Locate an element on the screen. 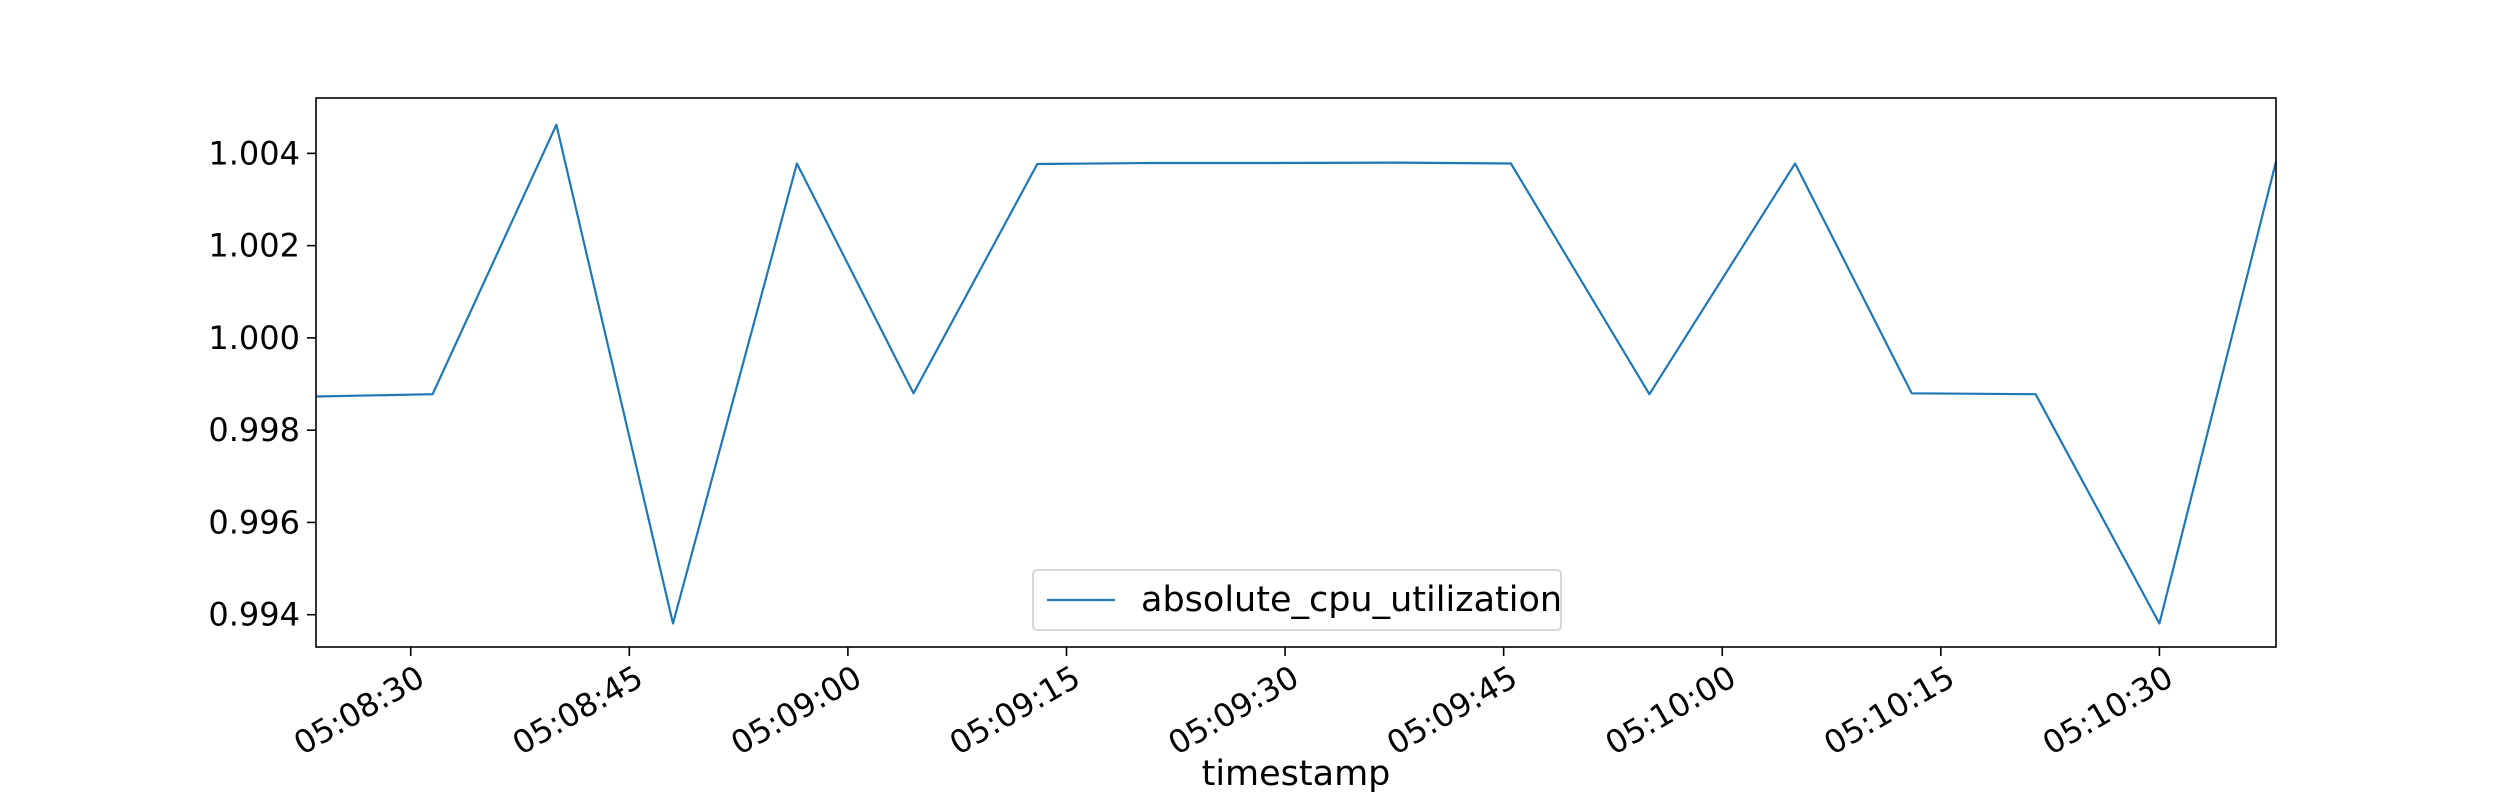  y-tick-label: 1.000 is located at coordinates (254, 338).